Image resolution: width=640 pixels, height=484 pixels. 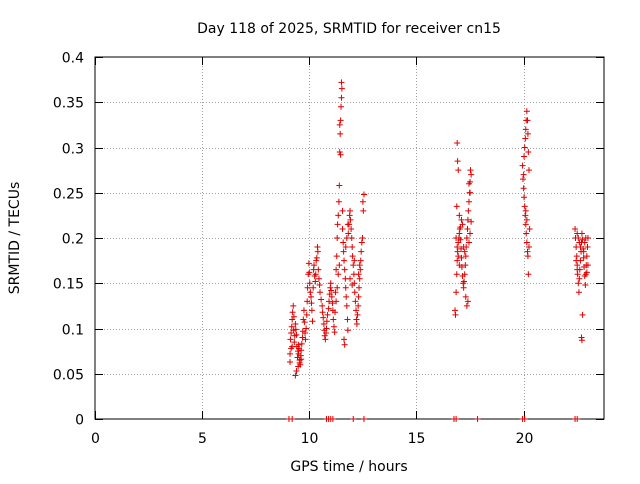 I want to click on x-axis-label: GPS time / hours, so click(x=348, y=467).